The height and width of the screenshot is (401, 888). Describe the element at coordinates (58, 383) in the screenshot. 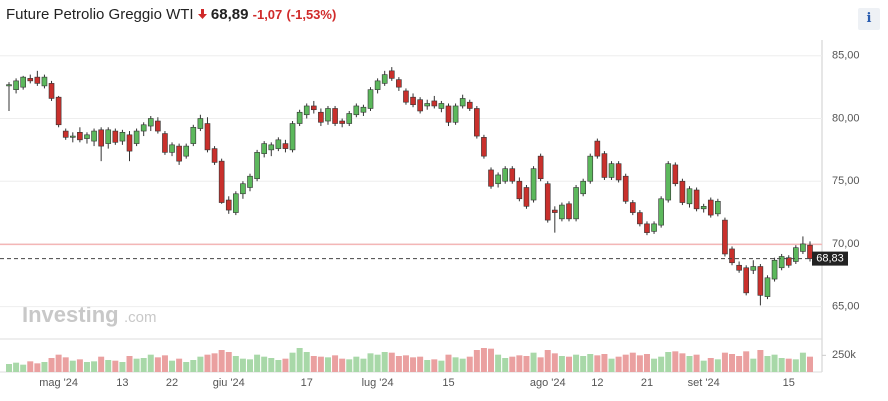

I see `x-tick-label: mag '24` at that location.